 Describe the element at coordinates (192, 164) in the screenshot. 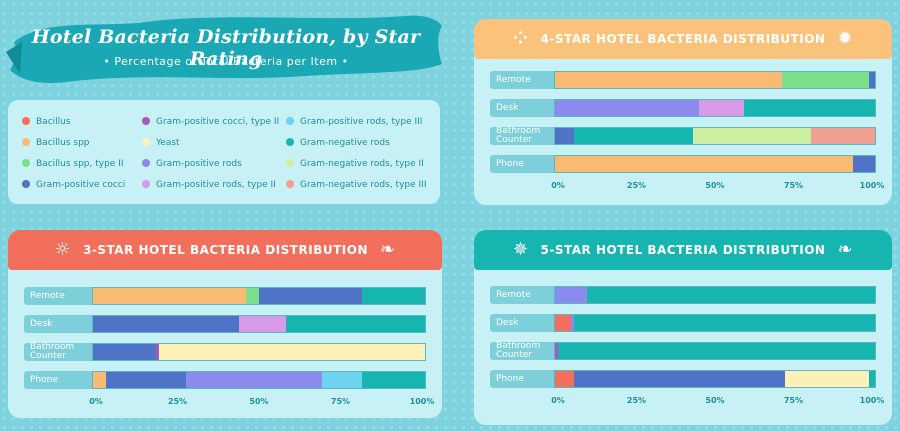

I see `legend-item: Gram-positive rods` at that location.